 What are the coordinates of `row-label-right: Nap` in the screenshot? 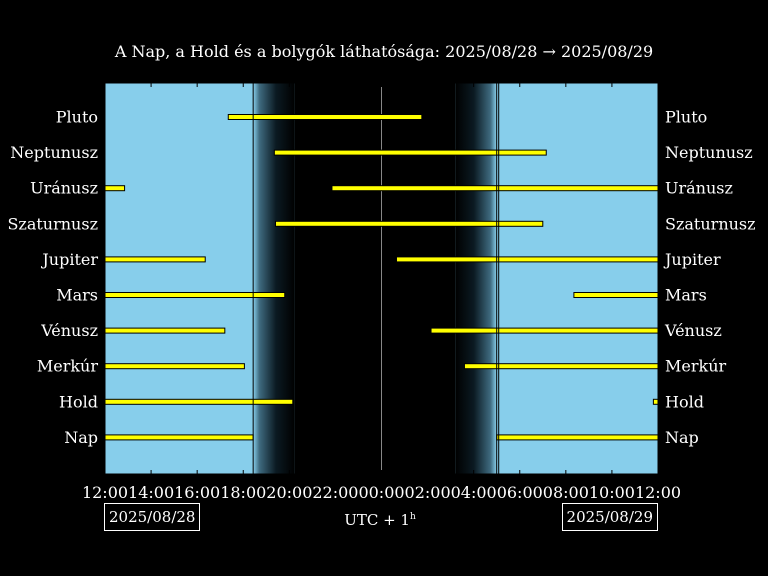 It's located at (682, 437).